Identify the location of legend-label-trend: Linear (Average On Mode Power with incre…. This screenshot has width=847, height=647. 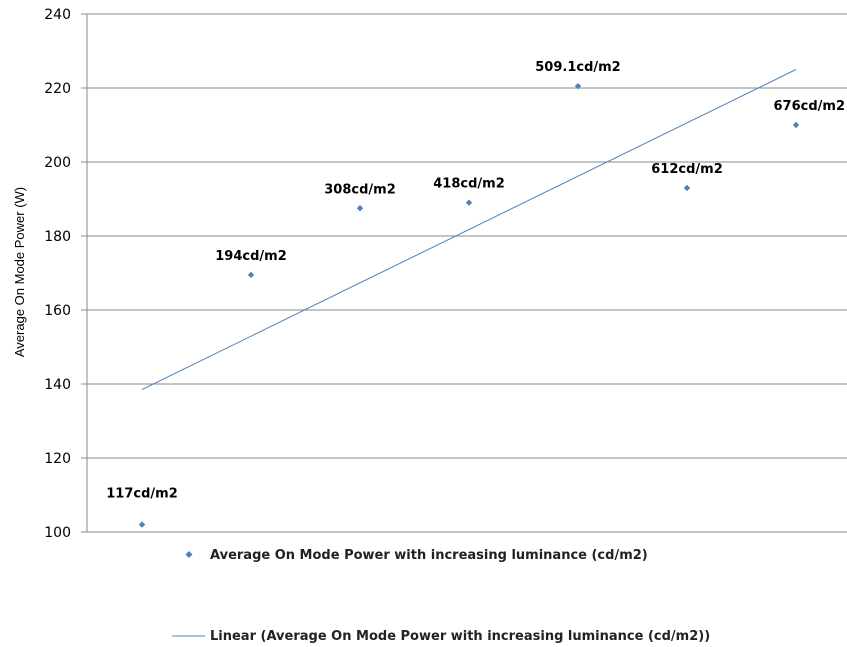
(460, 636).